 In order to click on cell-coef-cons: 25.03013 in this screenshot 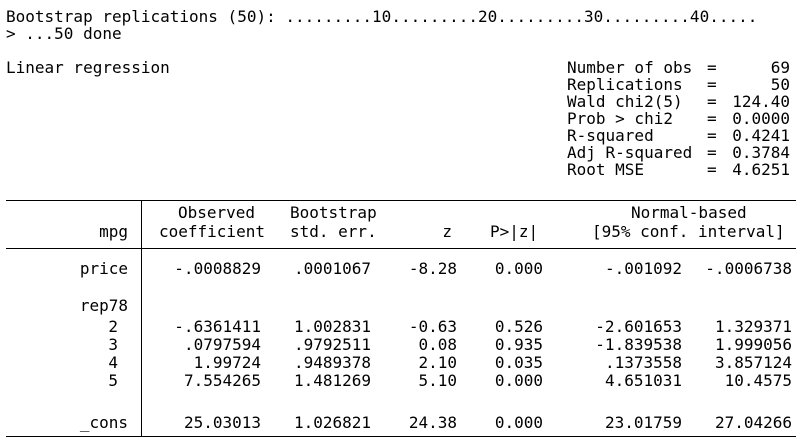, I will do `click(222, 422)`.